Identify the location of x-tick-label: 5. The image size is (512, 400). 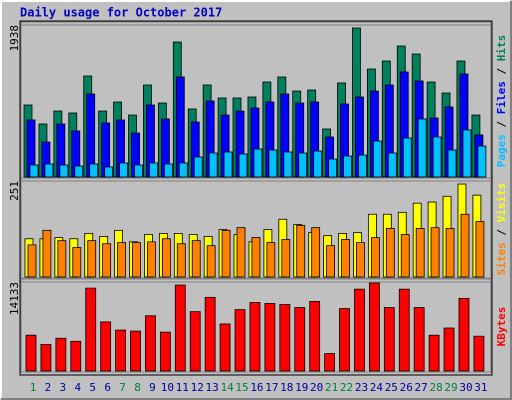
(92, 387).